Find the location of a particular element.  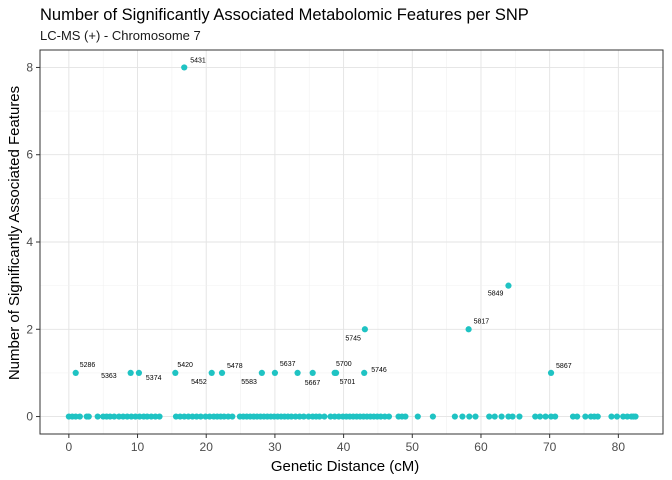

x-tick-label: 20 is located at coordinates (207, 447).